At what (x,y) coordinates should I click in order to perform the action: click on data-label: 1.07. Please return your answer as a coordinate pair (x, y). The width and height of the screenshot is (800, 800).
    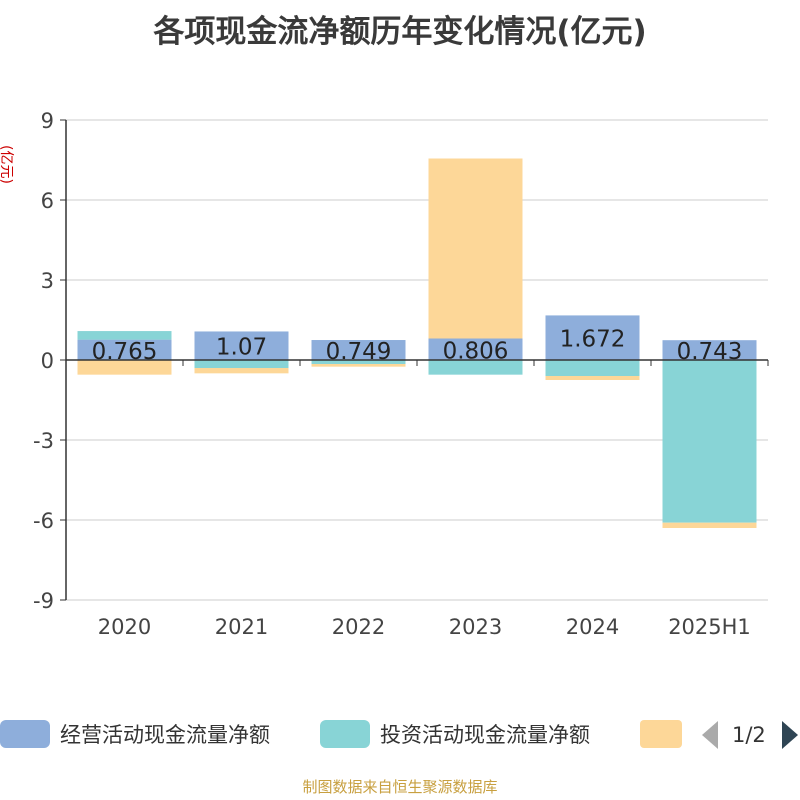
    Looking at the image, I should click on (241, 348).